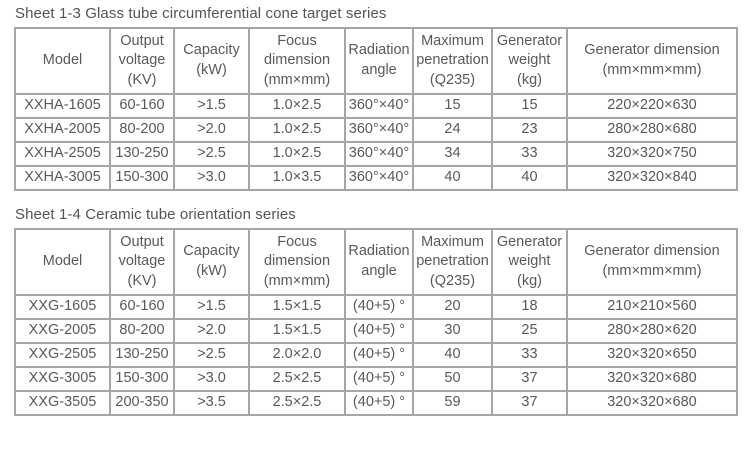 Image resolution: width=750 pixels, height=460 pixels. I want to click on table-cell: XXG-3505, so click(62, 403).